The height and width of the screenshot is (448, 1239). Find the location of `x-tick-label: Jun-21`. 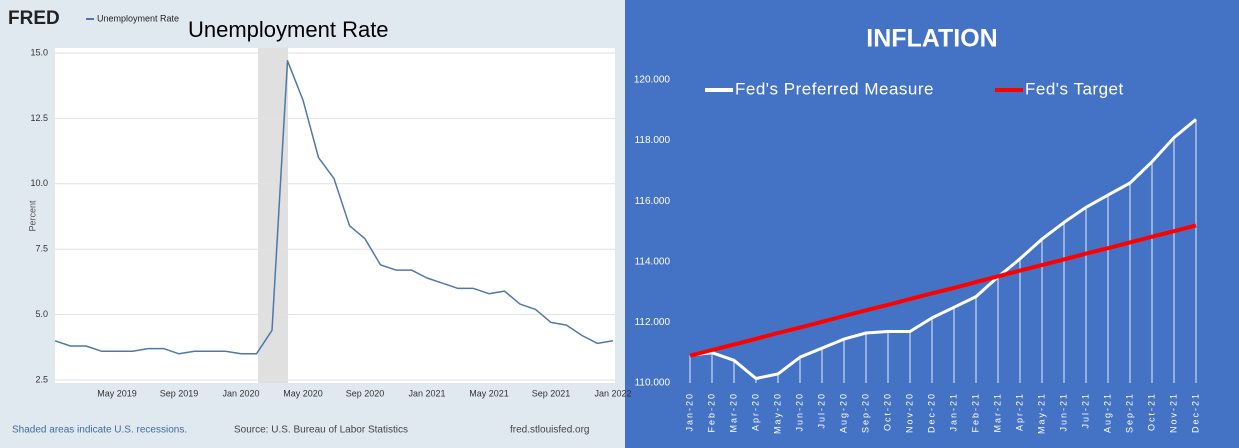

x-tick-label: Jun-21 is located at coordinates (1063, 412).